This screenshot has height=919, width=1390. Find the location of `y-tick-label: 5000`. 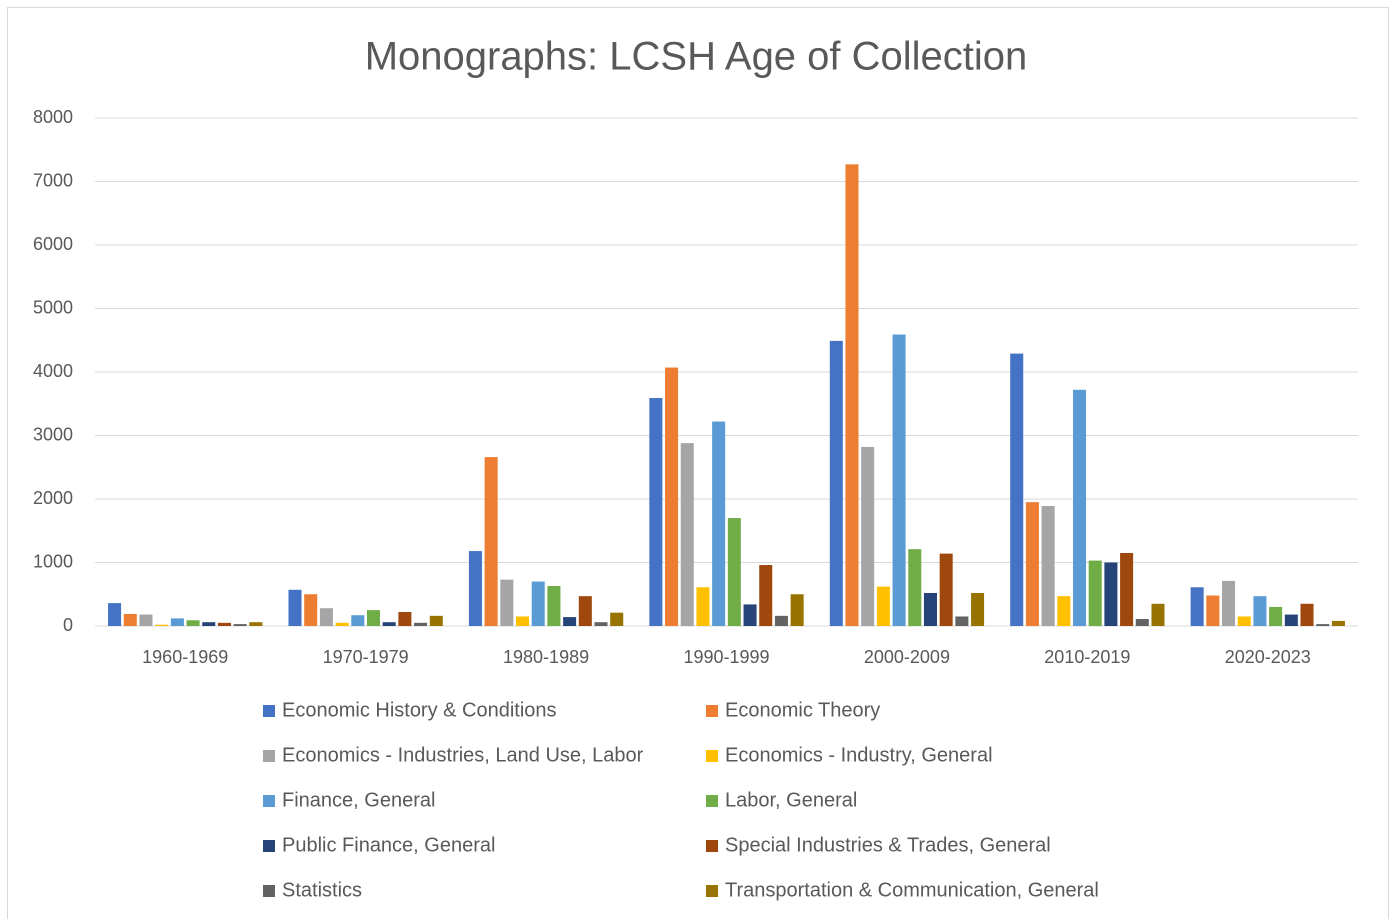

y-tick-label: 5000 is located at coordinates (53, 307).